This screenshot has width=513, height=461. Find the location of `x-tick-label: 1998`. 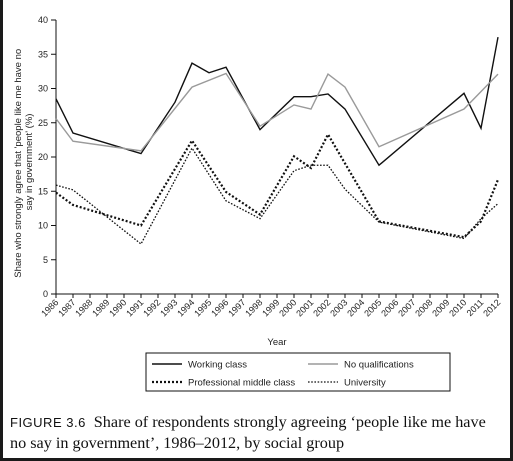

x-tick-label: 1998 is located at coordinates (253, 307).